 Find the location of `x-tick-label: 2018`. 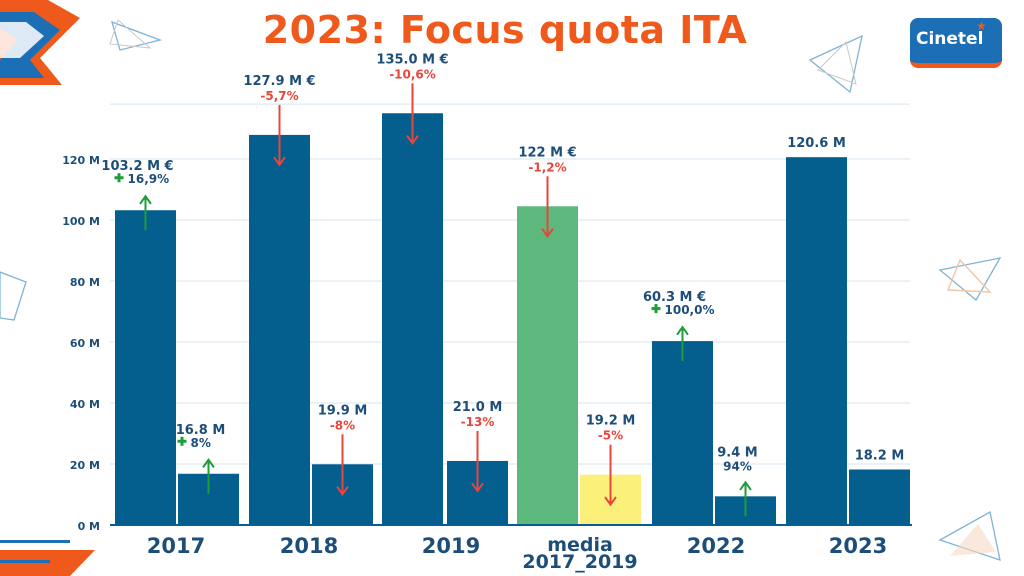

x-tick-label: 2018 is located at coordinates (309, 546).